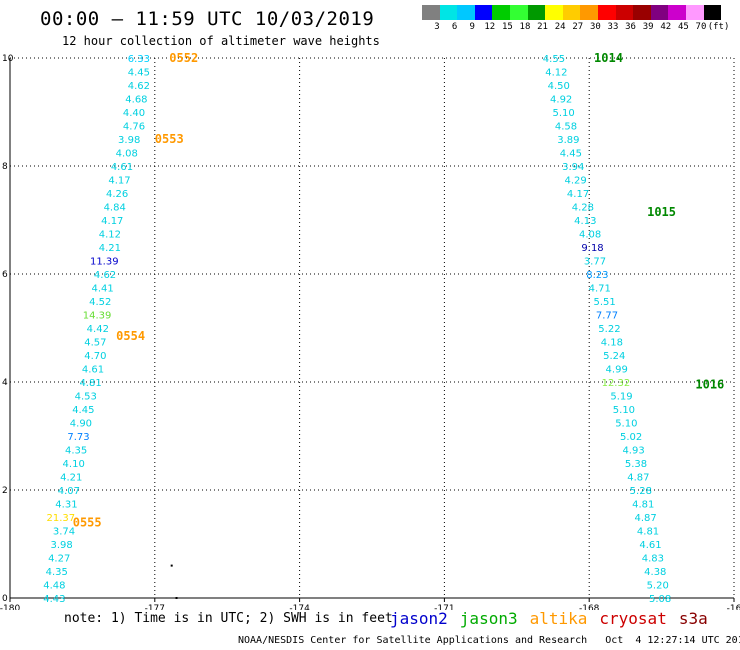  Describe the element at coordinates (607, 316) in the screenshot. I see `wave-height-label: 7.77` at that location.